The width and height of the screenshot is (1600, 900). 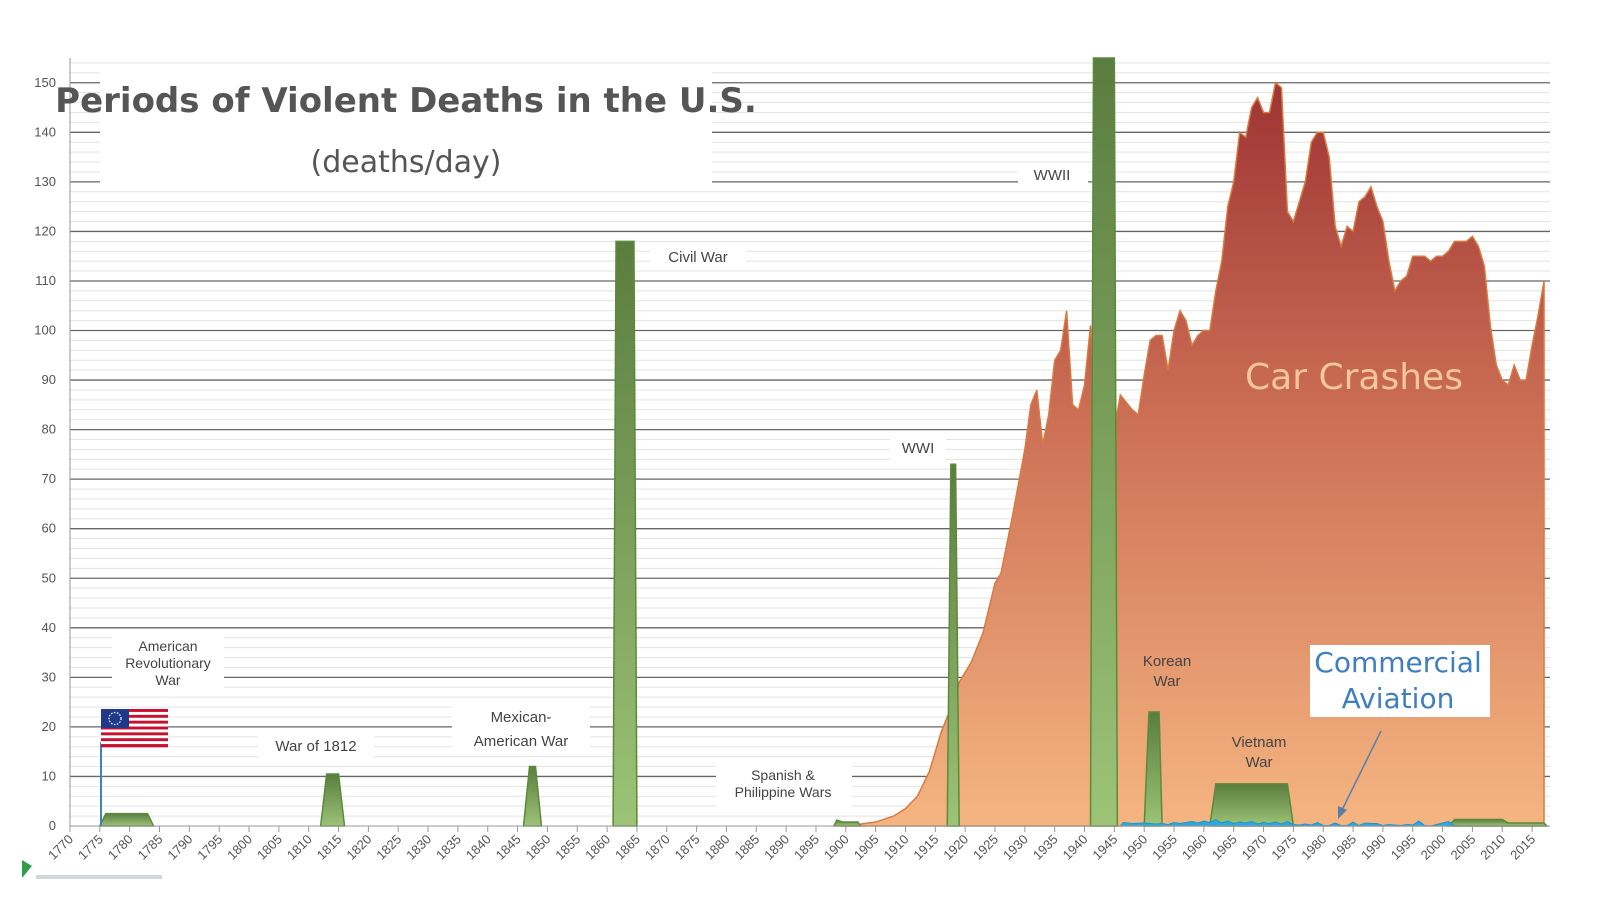 I want to click on war-label-vietnam: War, so click(x=1259, y=762).